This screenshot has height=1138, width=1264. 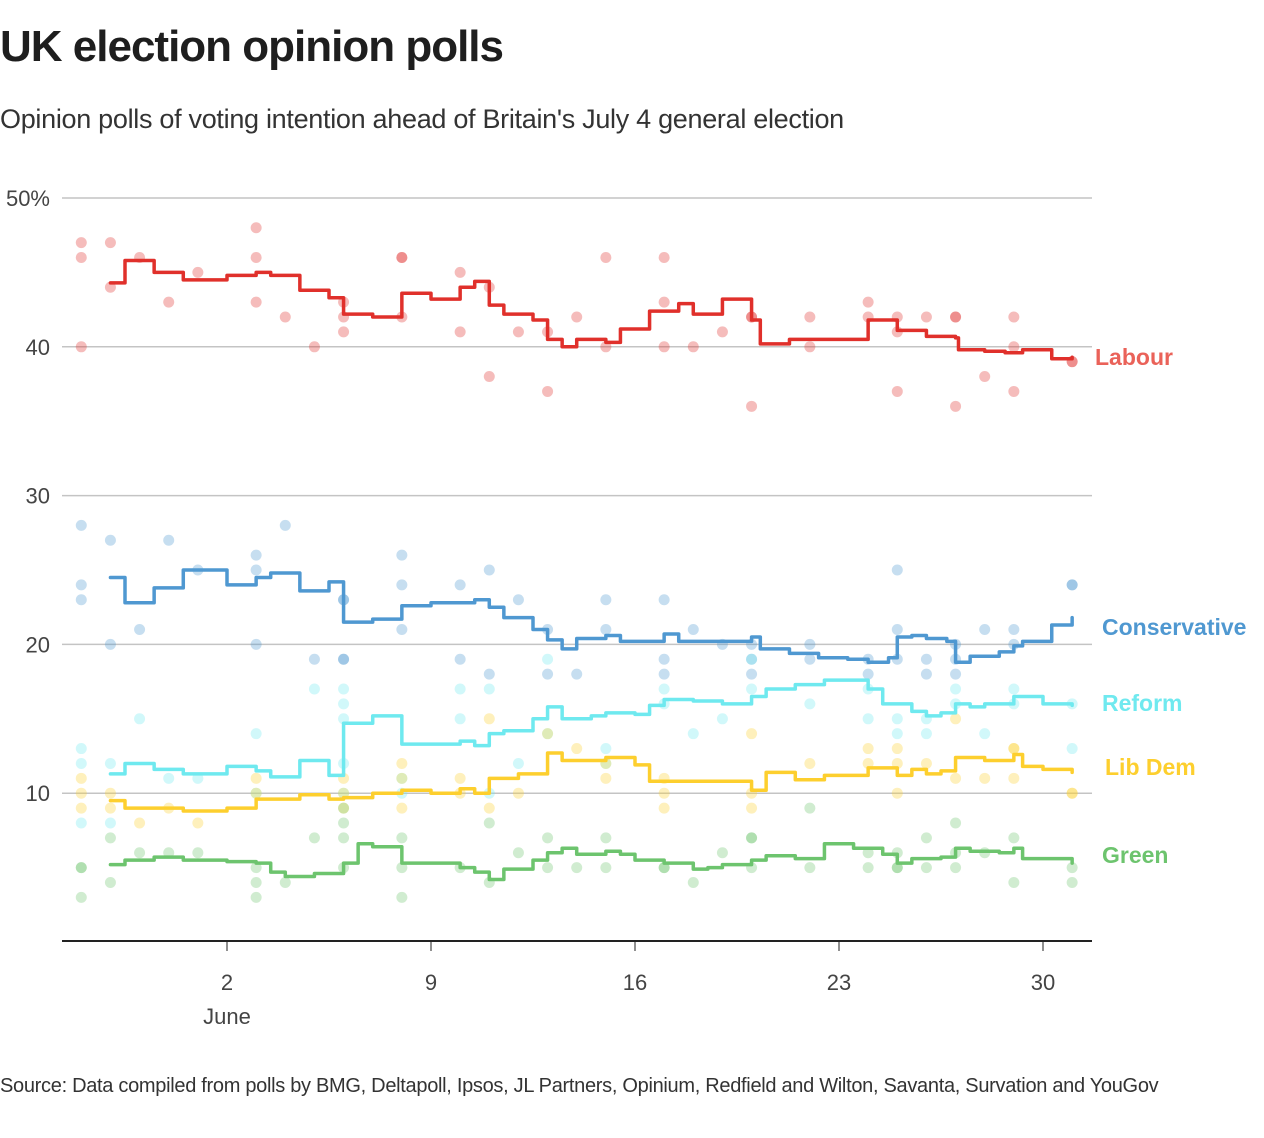 What do you see at coordinates (38, 496) in the screenshot?
I see `y-tick-label: 30` at bounding box center [38, 496].